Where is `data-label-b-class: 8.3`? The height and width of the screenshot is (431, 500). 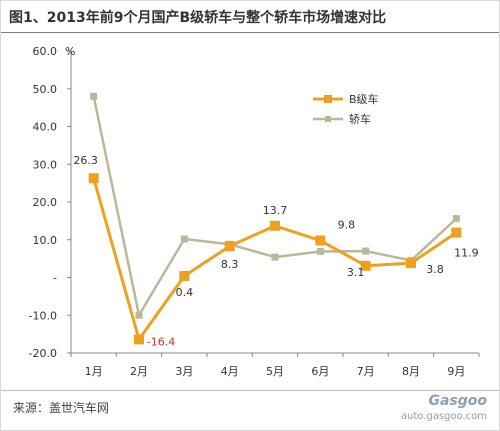
data-label-b-class: 8.3 is located at coordinates (230, 264).